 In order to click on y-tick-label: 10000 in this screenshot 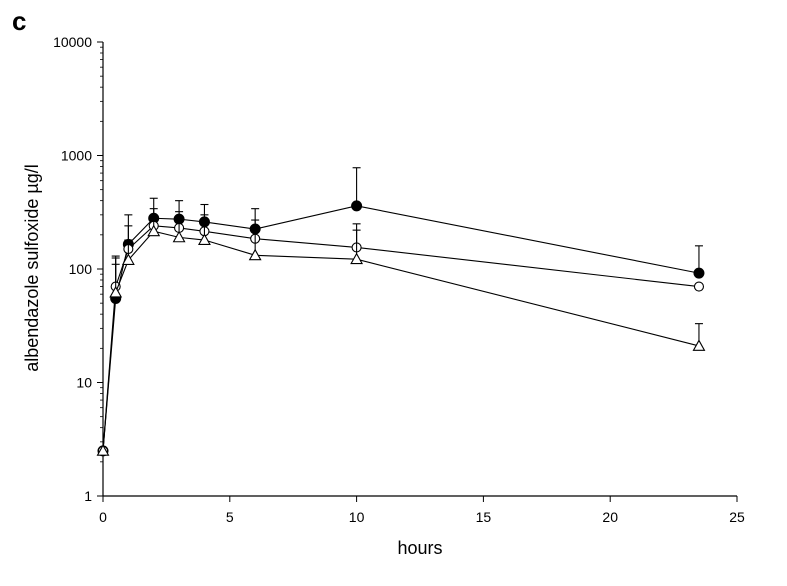, I will do `click(72, 42)`.